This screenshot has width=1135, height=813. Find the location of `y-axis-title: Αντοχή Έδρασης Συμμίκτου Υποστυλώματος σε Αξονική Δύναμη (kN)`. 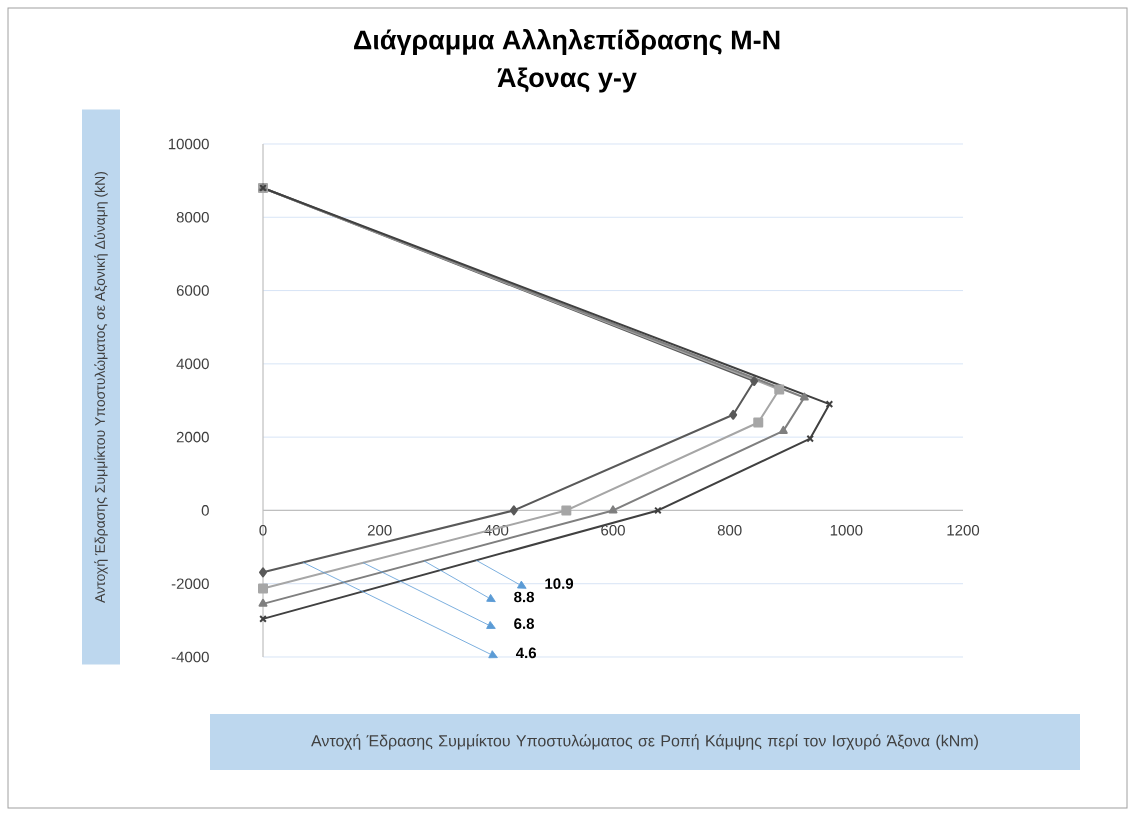

y-axis-title: Αντοχή Έδρασης Συμμίκτου Υποστυλώματος σε Αξονική Δύναμη (kN) is located at coordinates (101, 387).